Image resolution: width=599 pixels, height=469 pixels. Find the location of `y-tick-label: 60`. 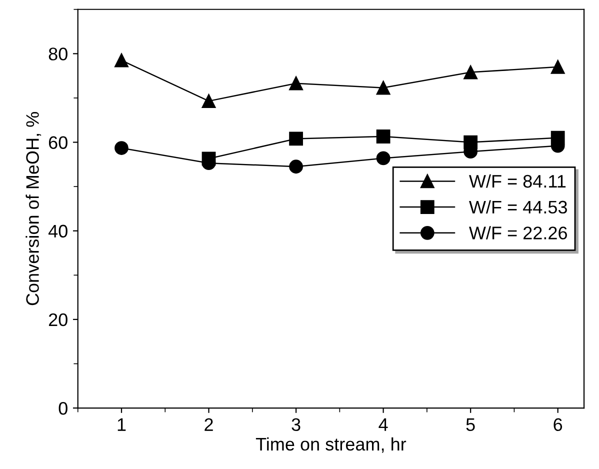

y-tick-label: 60 is located at coordinates (58, 142).